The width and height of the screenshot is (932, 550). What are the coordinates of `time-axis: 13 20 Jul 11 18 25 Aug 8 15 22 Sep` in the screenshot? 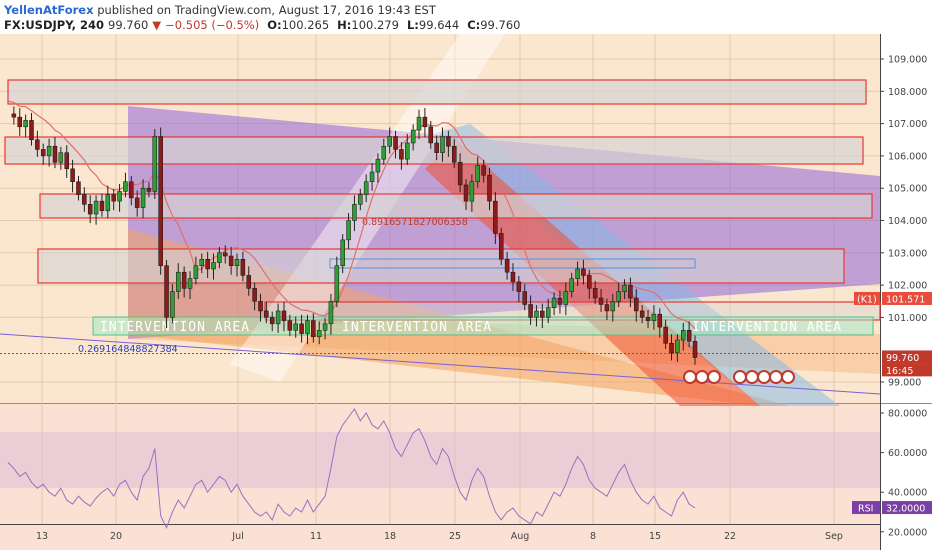 It's located at (439, 536).